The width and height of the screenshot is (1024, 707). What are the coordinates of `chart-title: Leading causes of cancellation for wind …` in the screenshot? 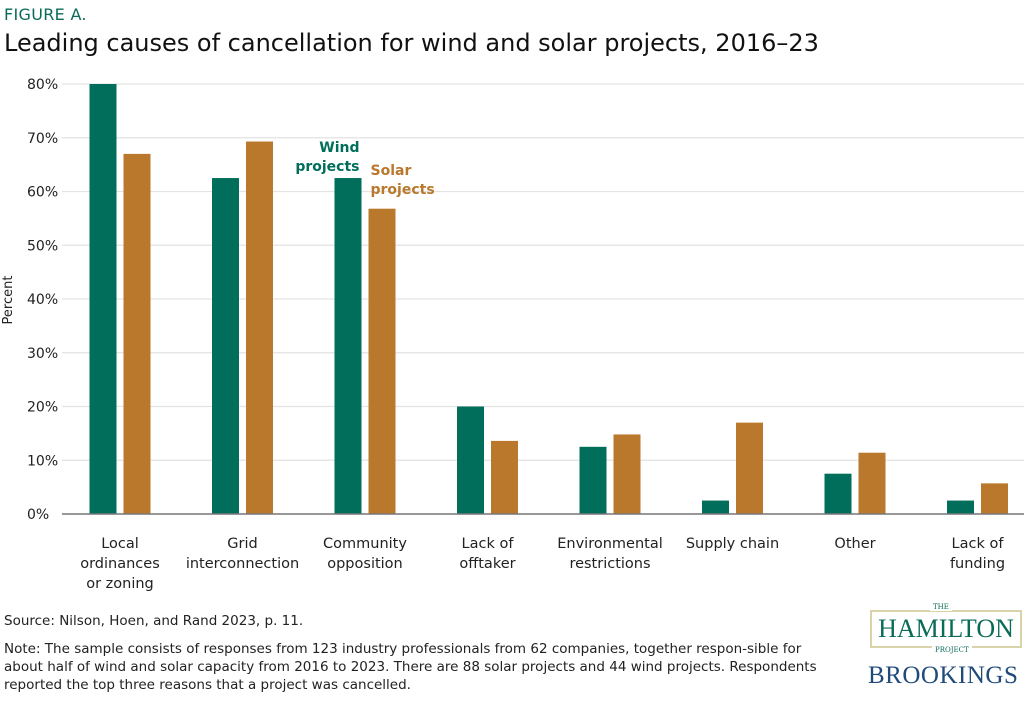 It's located at (411, 43).